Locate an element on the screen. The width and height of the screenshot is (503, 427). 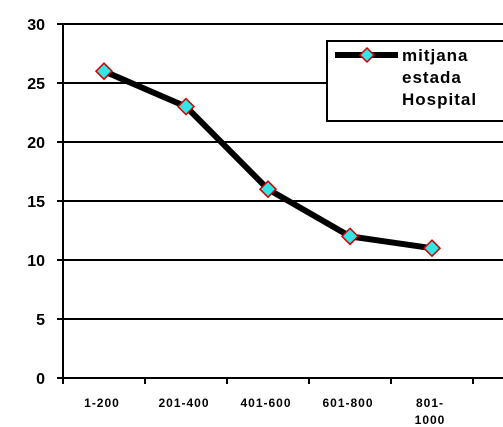
x-tick-label-3: 601-800 is located at coordinates (347, 403).